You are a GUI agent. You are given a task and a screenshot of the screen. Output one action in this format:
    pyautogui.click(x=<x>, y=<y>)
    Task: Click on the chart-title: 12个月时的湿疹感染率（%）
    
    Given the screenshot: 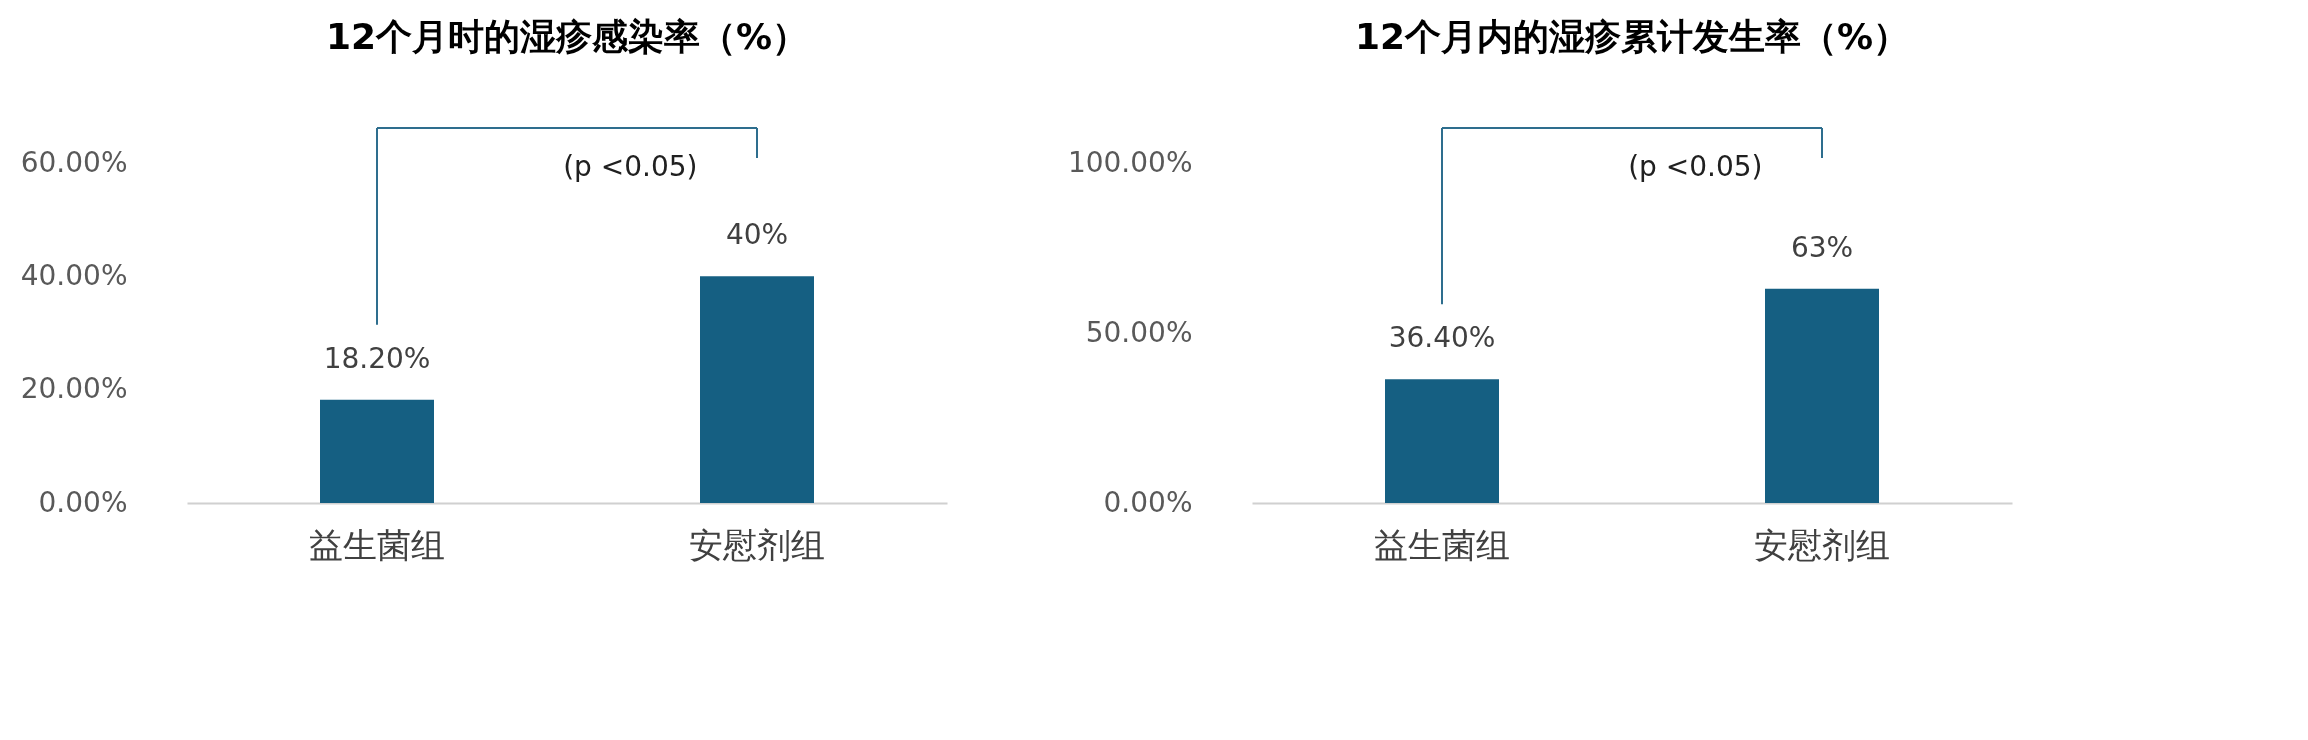 What is the action you would take?
    pyautogui.click(x=567, y=36)
    